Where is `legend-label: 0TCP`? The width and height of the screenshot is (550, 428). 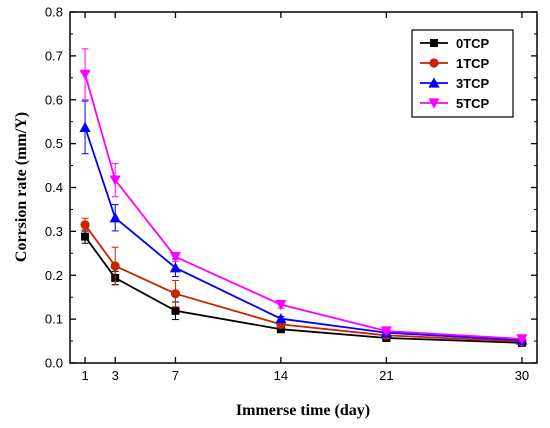 legend-label: 0TCP is located at coordinates (473, 43).